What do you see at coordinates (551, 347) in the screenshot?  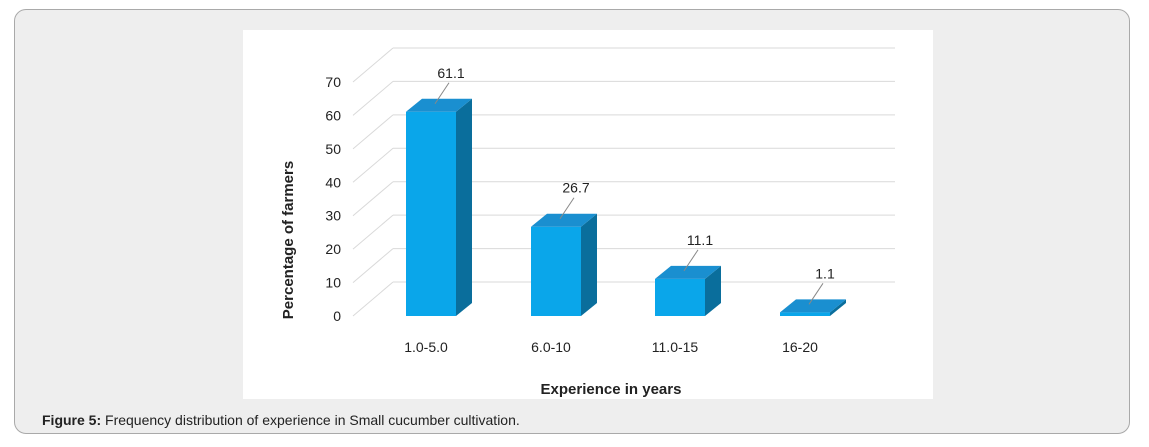 I see `x-tick-label: 6.0-10` at bounding box center [551, 347].